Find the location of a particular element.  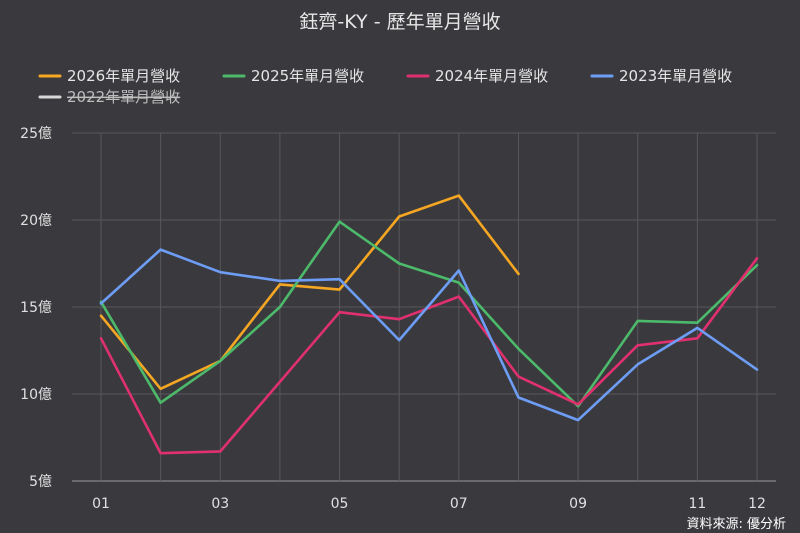

x-tick-label: 05 is located at coordinates (340, 504).